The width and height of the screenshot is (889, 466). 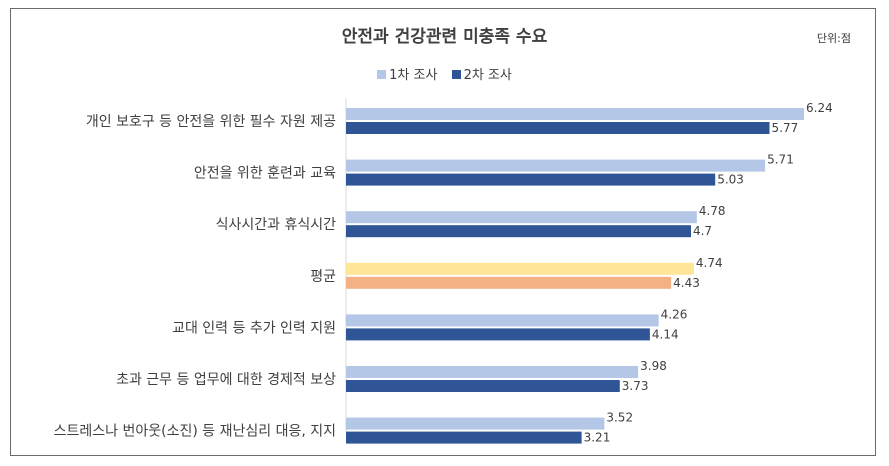 What do you see at coordinates (619, 418) in the screenshot?
I see `data-label-series-1: 3.52` at bounding box center [619, 418].